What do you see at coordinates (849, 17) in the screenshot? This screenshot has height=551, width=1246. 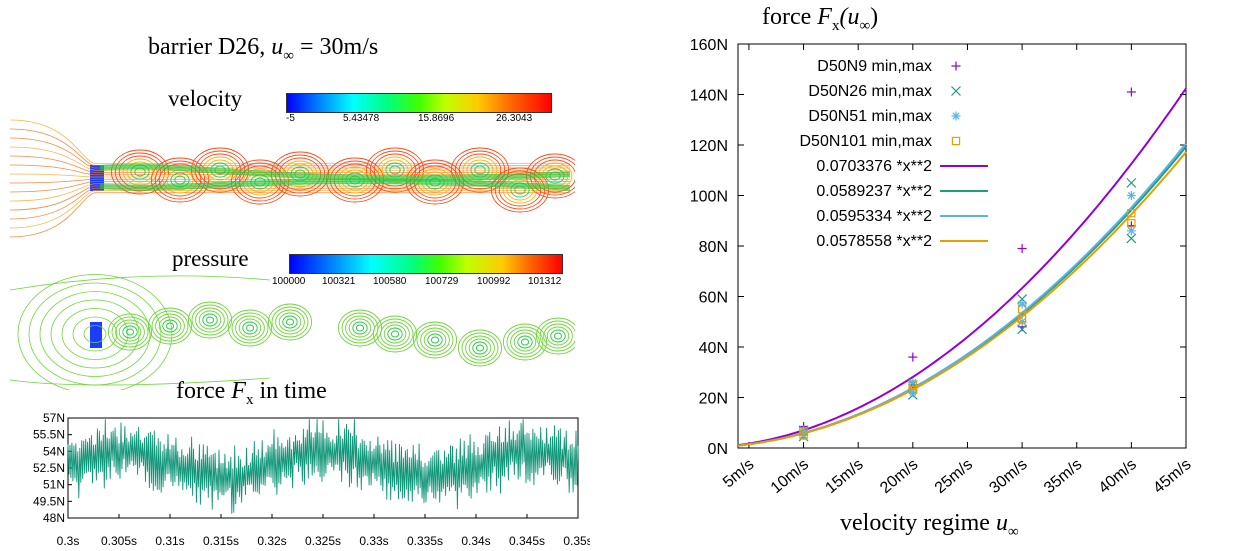 I see `fv-title-arg: (u` at bounding box center [849, 17].